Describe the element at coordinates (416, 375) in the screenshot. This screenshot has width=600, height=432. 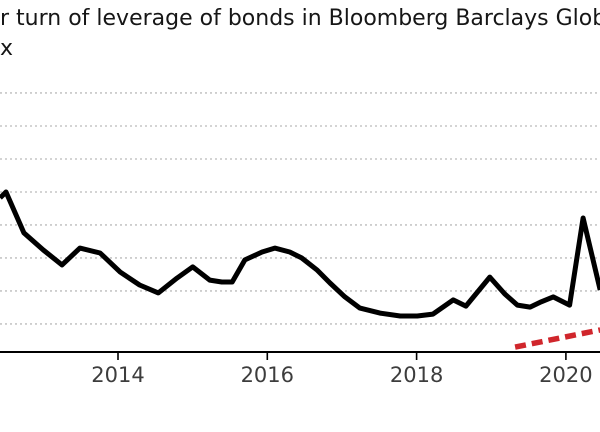
I see `x-axis-tick-label: 2018` at that location.